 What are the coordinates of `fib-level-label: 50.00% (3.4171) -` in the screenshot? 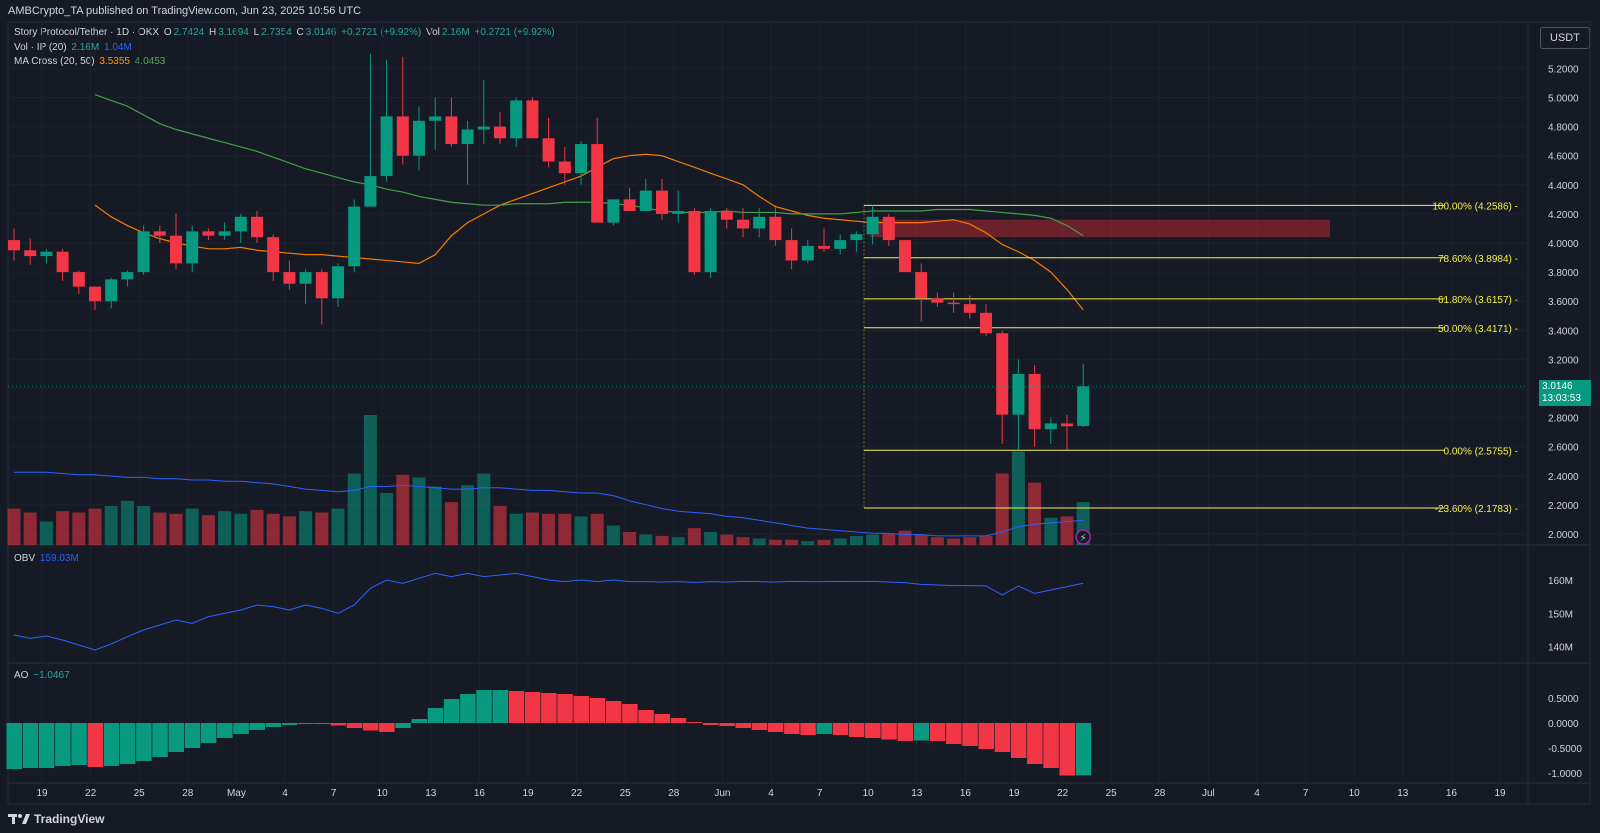 It's located at (1478, 329).